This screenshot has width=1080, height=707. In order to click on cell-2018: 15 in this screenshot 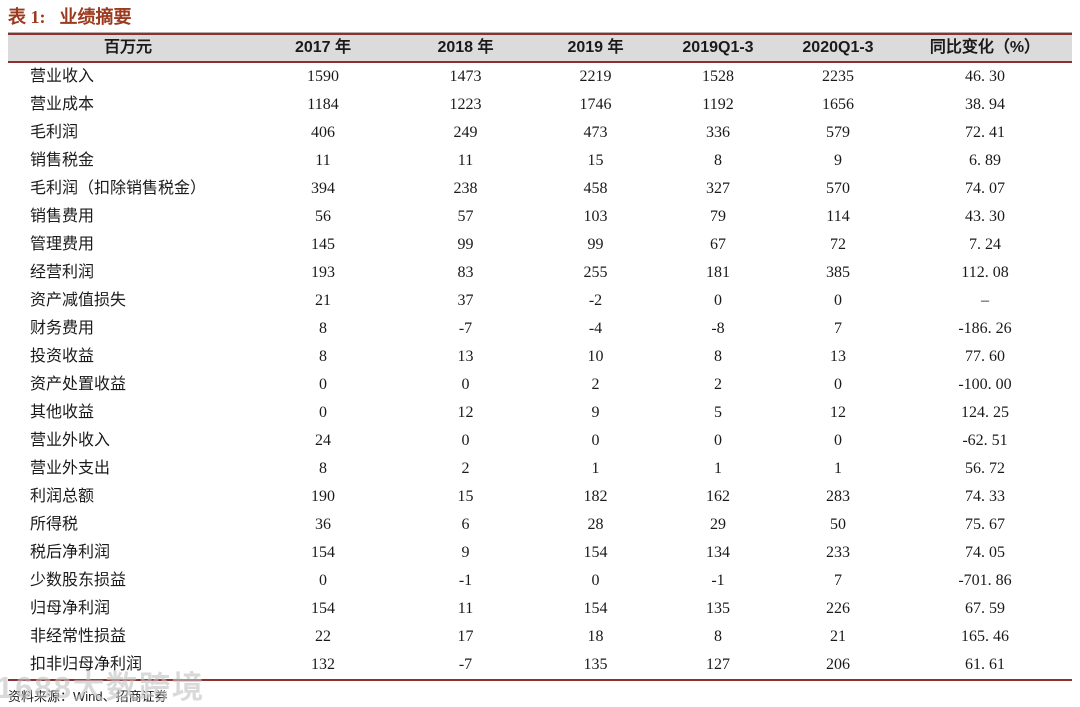, I will do `click(465, 496)`.